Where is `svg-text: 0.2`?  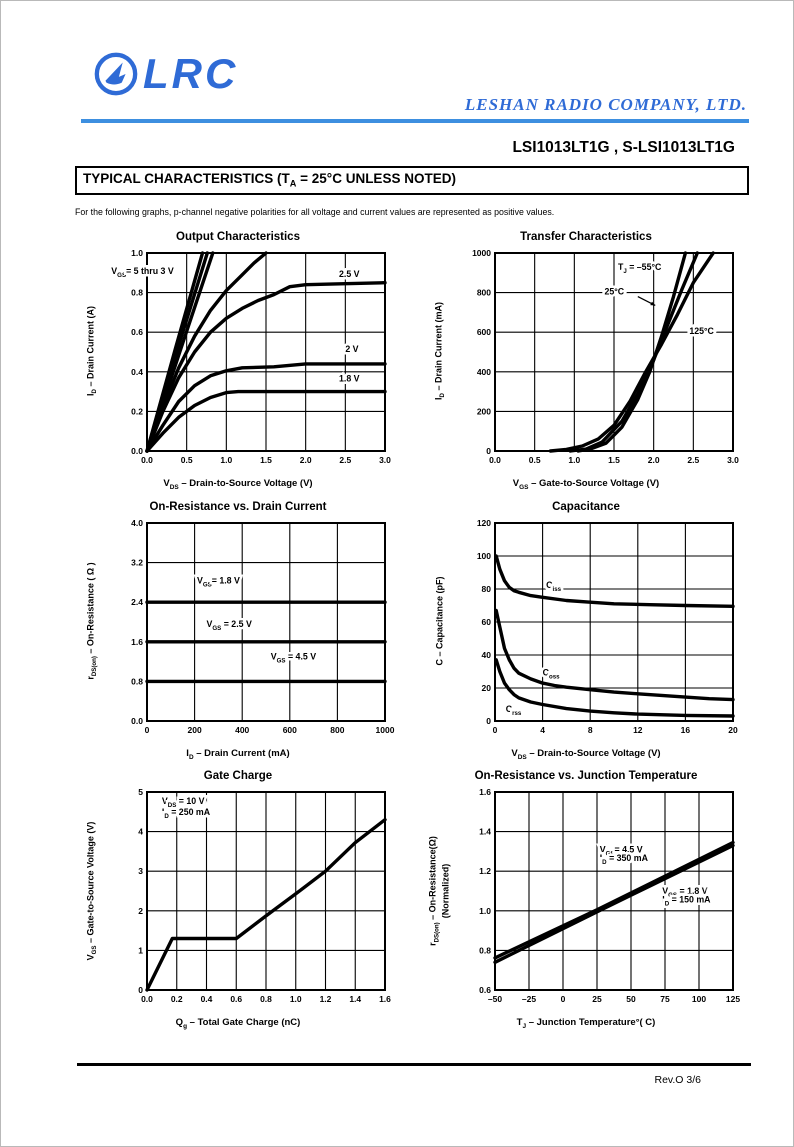
svg-text: 0.2 is located at coordinates (177, 999).